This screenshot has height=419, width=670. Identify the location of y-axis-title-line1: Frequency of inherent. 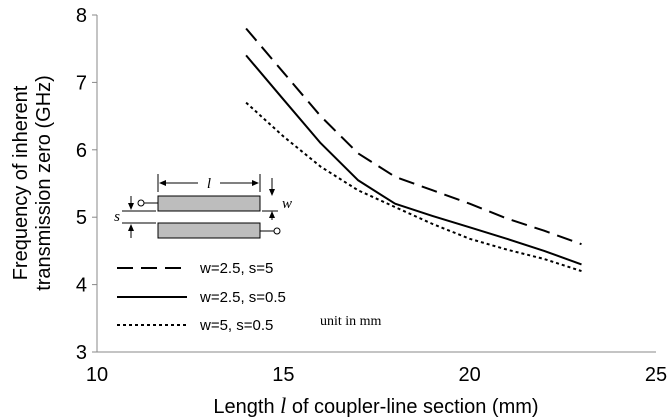
(21, 182).